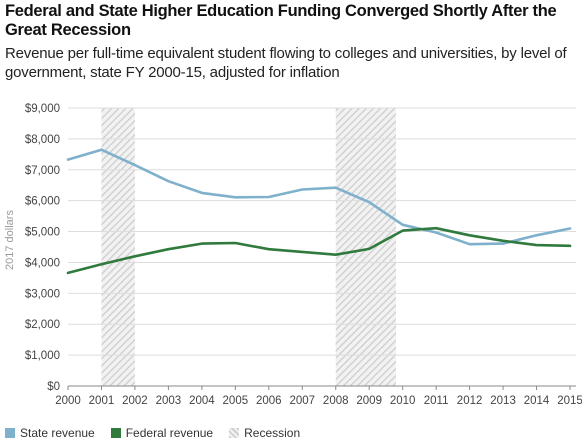  What do you see at coordinates (42, 294) in the screenshot?
I see `y-tick-label: $3,000` at bounding box center [42, 294].